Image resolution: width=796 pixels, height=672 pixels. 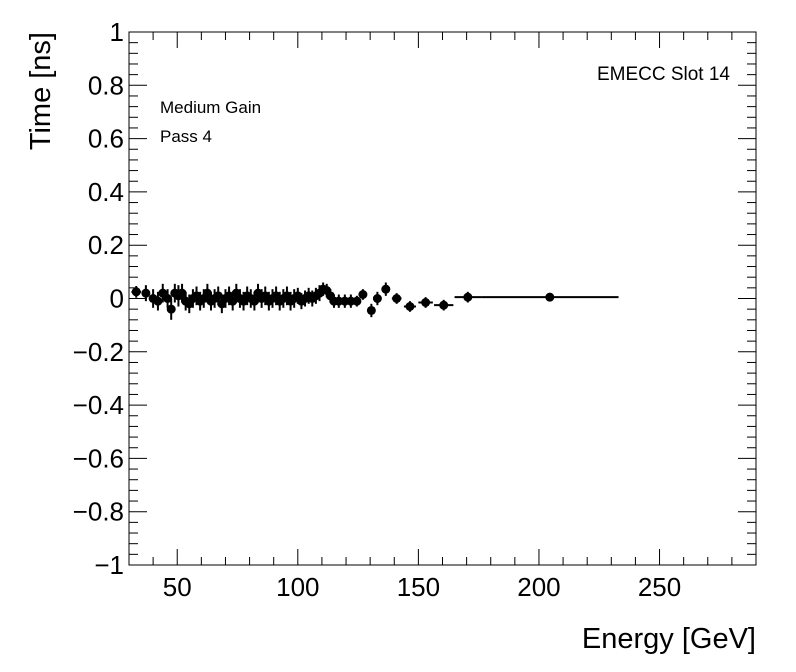 What do you see at coordinates (106, 139) in the screenshot?
I see `y-tick-label: 0.6` at bounding box center [106, 139].